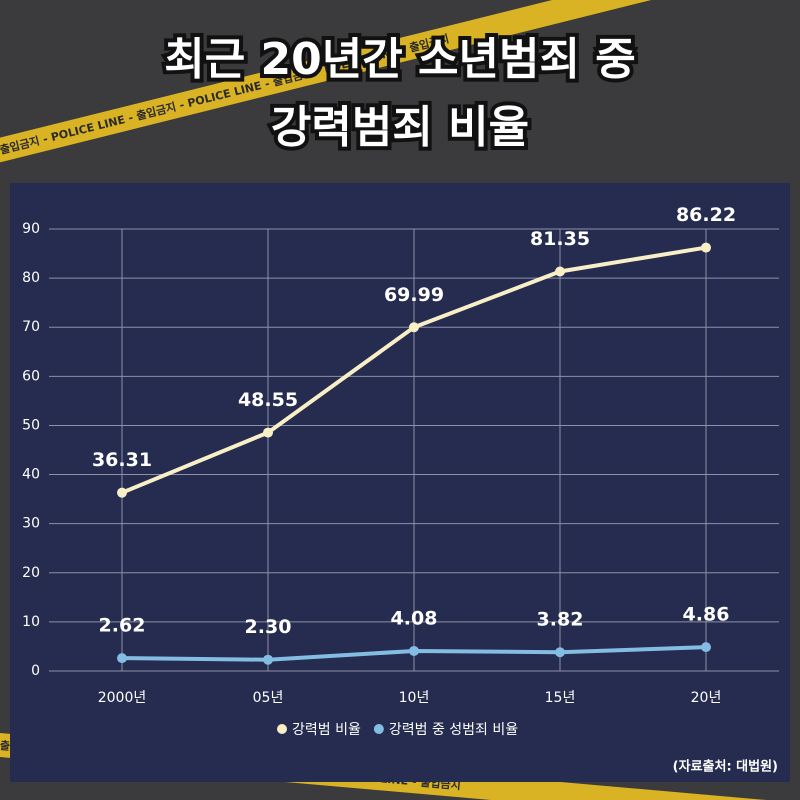  Describe the element at coordinates (414, 295) in the screenshot. I see `value-label: 69.99` at that location.